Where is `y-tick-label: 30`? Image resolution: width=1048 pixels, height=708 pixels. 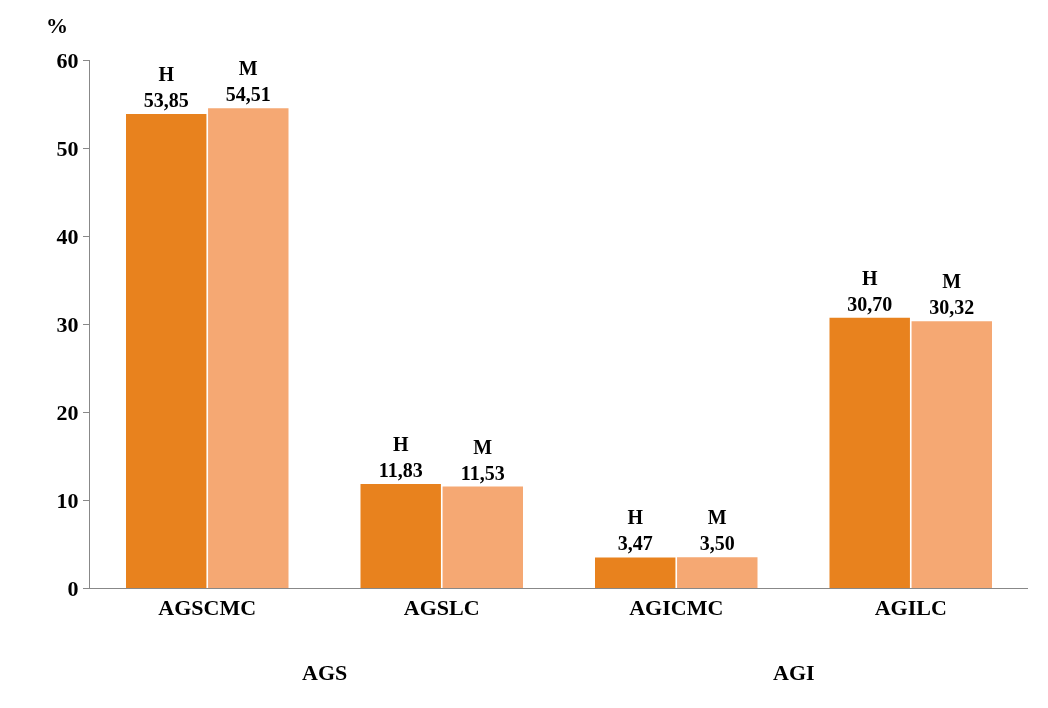
y-tick-label: 30 is located at coordinates (67, 324).